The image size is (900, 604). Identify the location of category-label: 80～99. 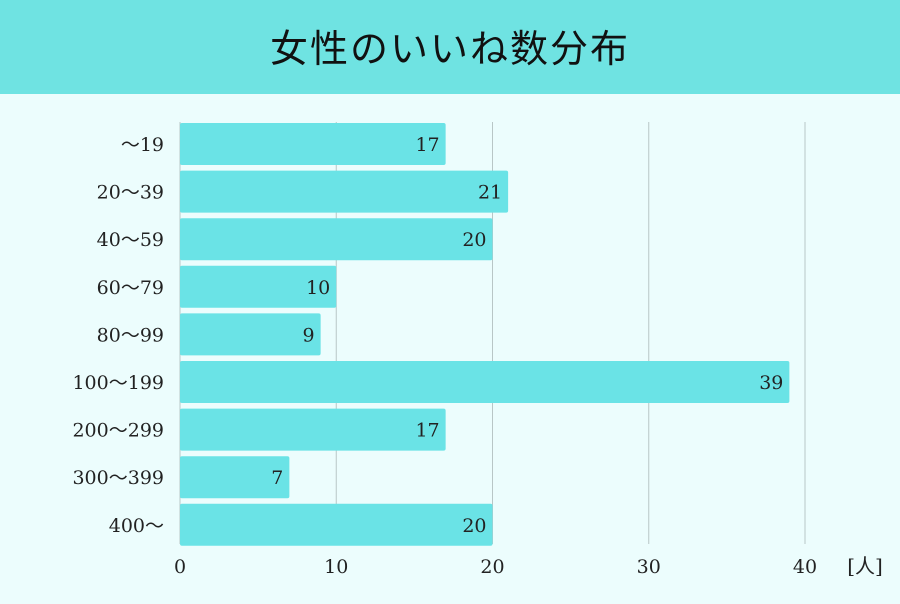
(130, 335).